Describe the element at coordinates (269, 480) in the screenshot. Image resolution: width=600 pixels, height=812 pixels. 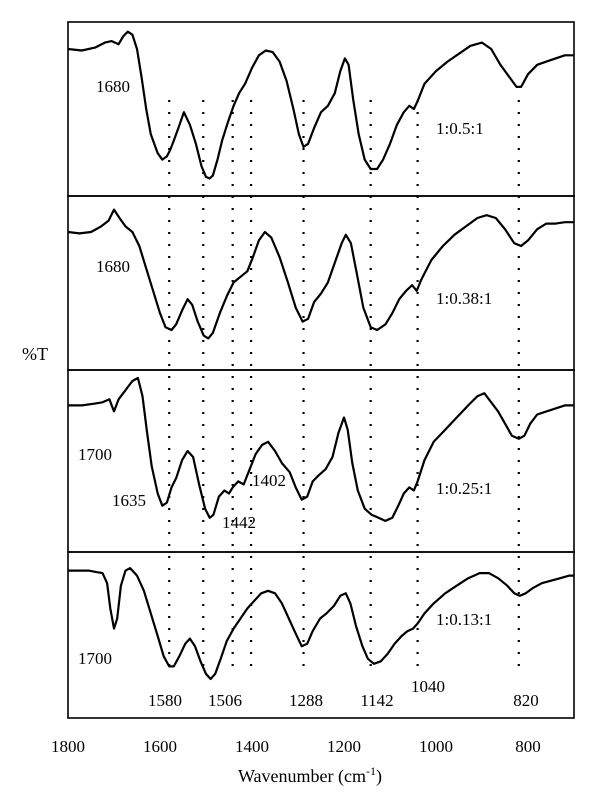
I see `peak-label-1402: 1402` at that location.